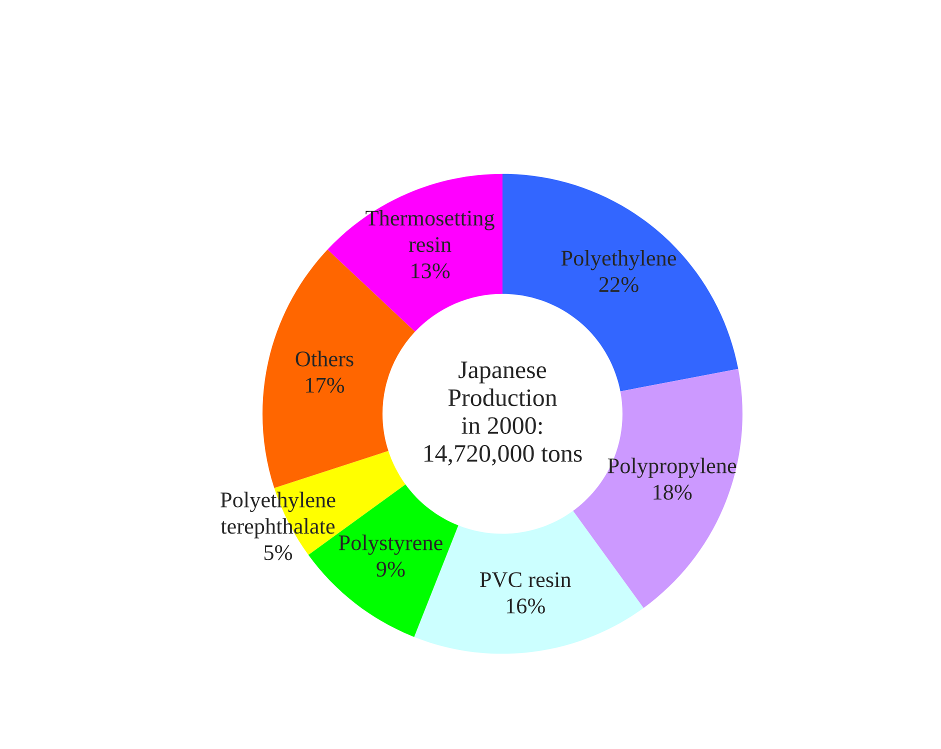 This screenshot has height=749, width=941. Describe the element at coordinates (431, 270) in the screenshot. I see `data-label: 13%` at that location.